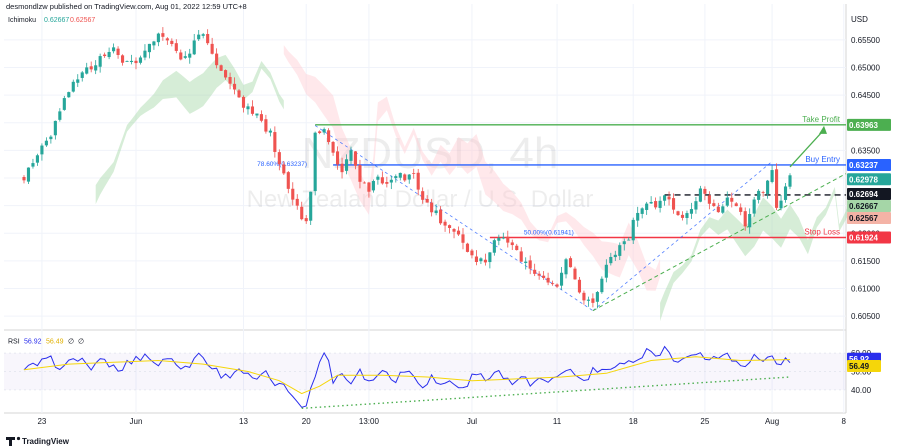 This screenshot has width=900, height=447. What do you see at coordinates (46, 441) in the screenshot?
I see `tradingview-brand: TradingView` at bounding box center [46, 441].